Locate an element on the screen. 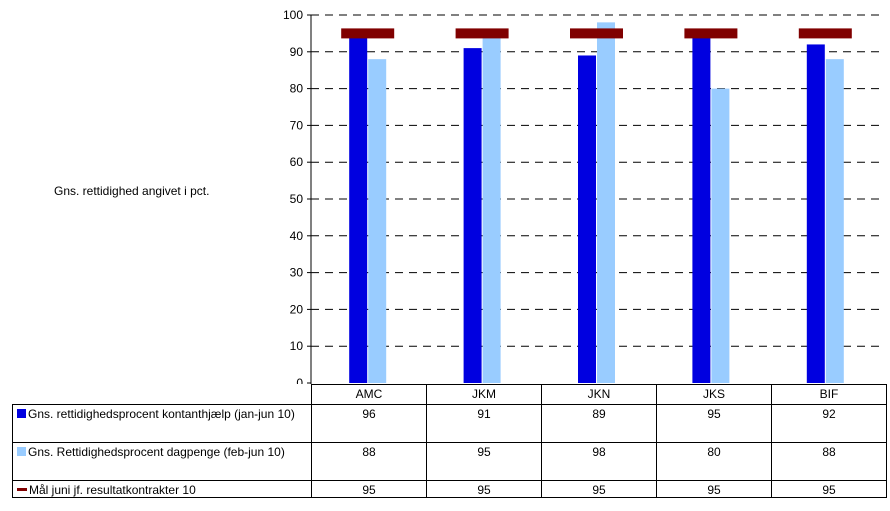 The height and width of the screenshot is (511, 890). table-header-row: AMC JKM JKN JKS BIF is located at coordinates (449, 394).